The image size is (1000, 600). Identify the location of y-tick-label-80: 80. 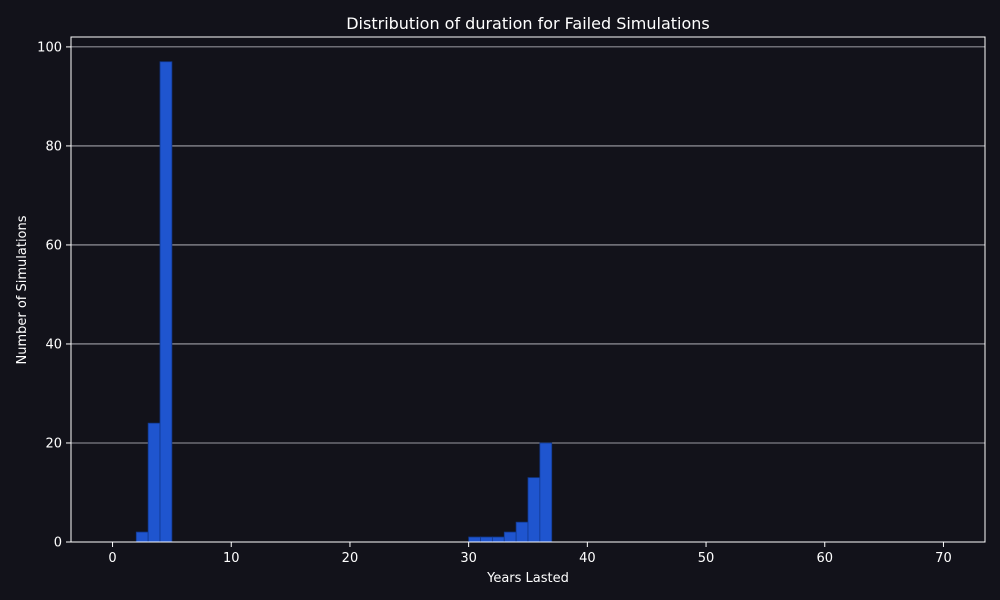
(53, 146).